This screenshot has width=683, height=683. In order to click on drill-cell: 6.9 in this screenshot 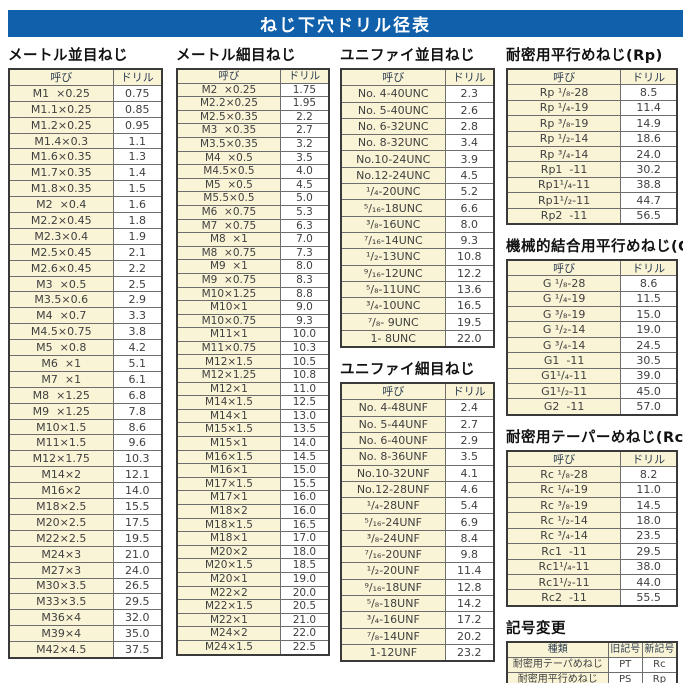, I will do `click(469, 522)`.